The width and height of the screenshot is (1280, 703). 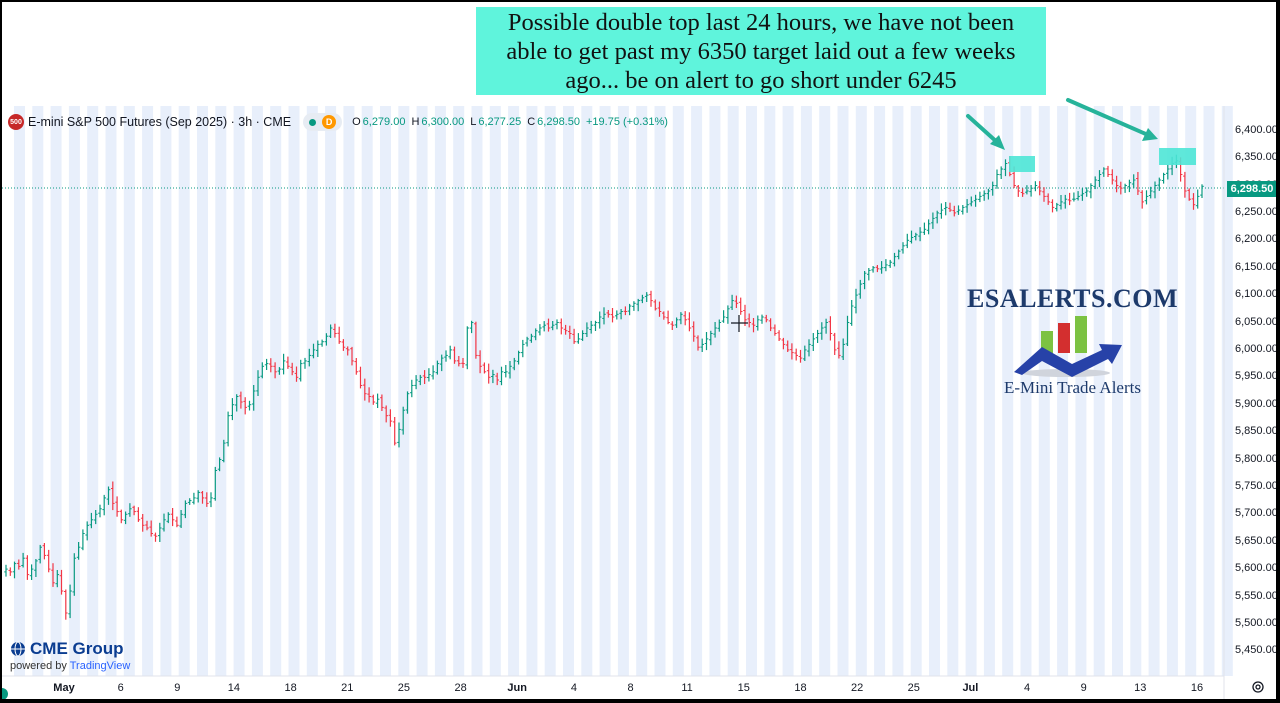 What do you see at coordinates (1197, 688) in the screenshot?
I see `x-tick-label: 16` at bounding box center [1197, 688].